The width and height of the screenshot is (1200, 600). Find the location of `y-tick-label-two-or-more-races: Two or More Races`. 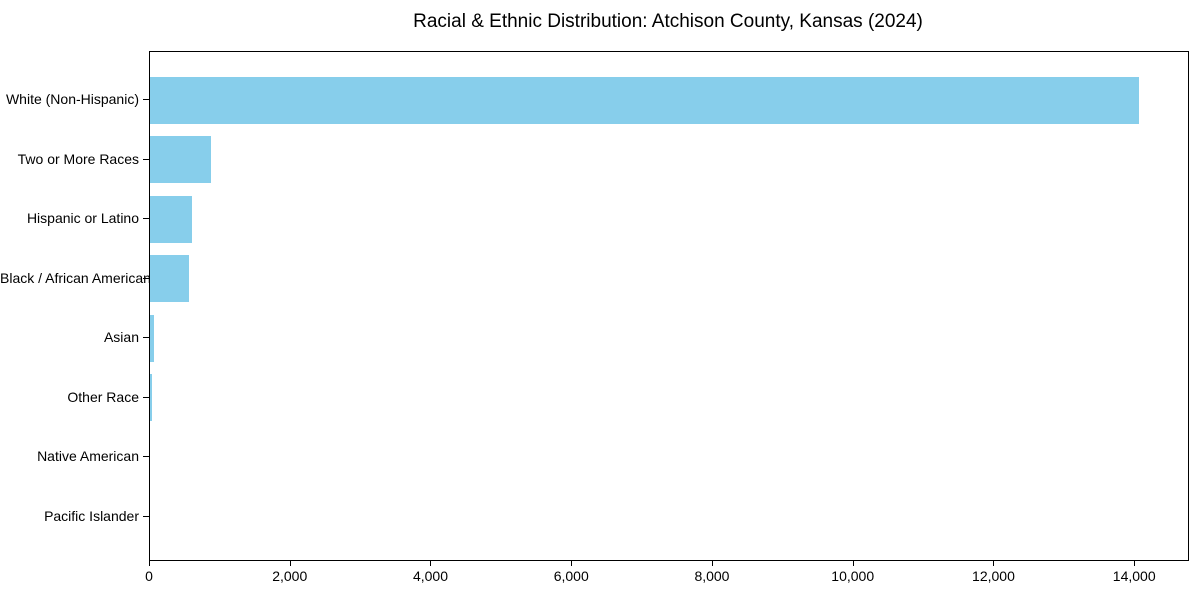

y-tick-label-two-or-more-races: Two or More Races is located at coordinates (78, 158).